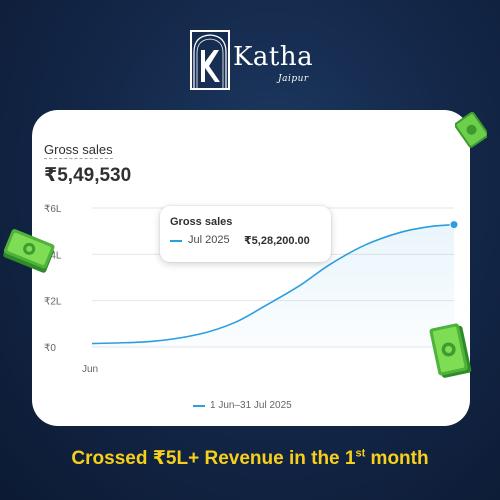 The height and width of the screenshot is (500, 500). Describe the element at coordinates (88, 175) in the screenshot. I see `gross-sales-total: ₹5,49,530` at that location.